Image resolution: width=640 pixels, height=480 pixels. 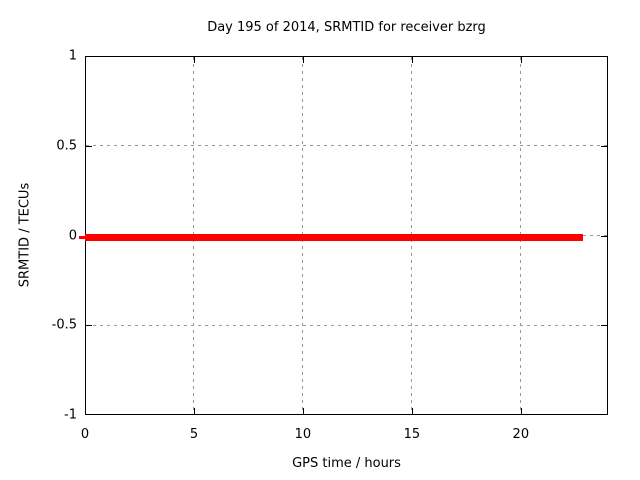 What do you see at coordinates (194, 434) in the screenshot?
I see `x-tick-label: 5` at bounding box center [194, 434].